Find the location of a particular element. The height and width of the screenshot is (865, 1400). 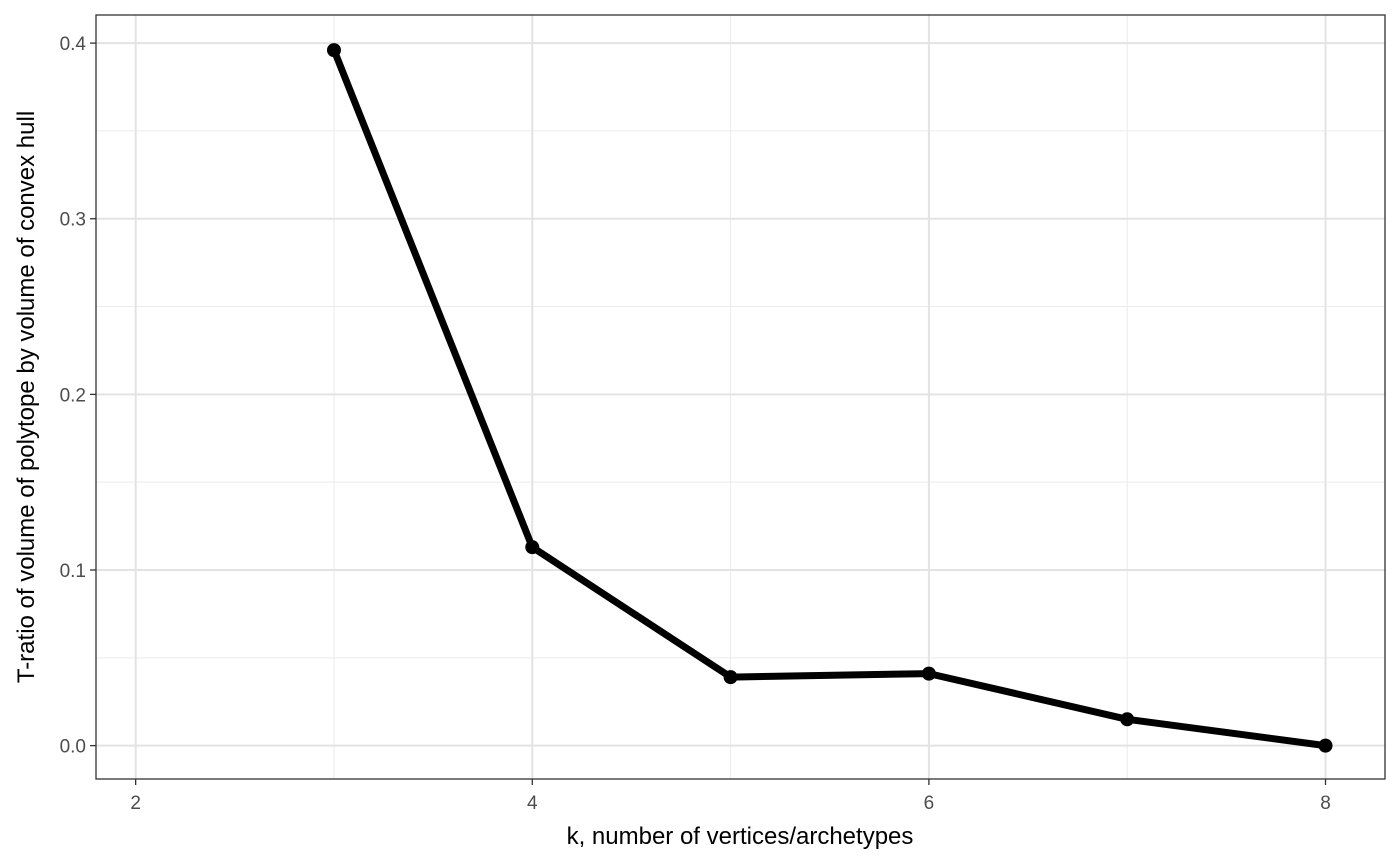

y-tick-label: 0.0 is located at coordinates (73, 747).